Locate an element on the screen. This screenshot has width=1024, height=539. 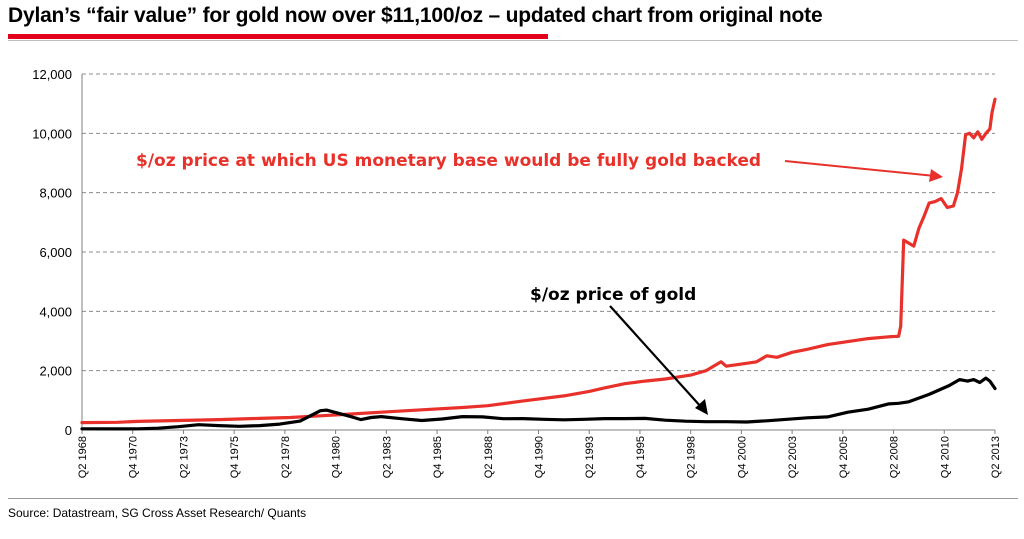
annotation-fair-value-arrow is located at coordinates (860, 168).